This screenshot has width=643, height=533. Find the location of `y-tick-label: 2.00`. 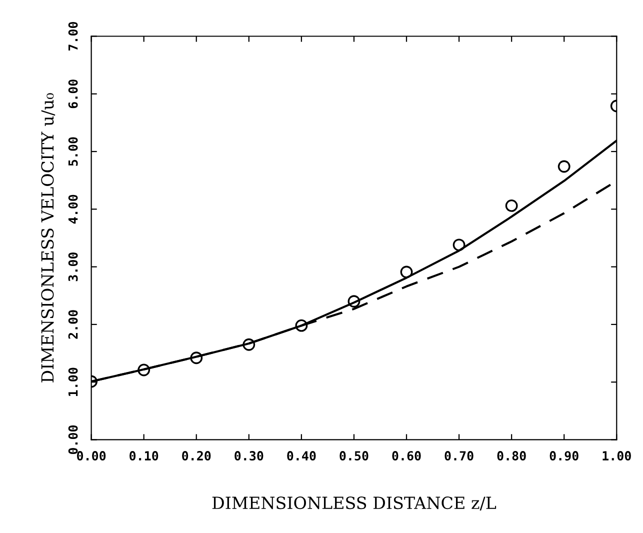

y-tick-label: 2.00 is located at coordinates (73, 324).